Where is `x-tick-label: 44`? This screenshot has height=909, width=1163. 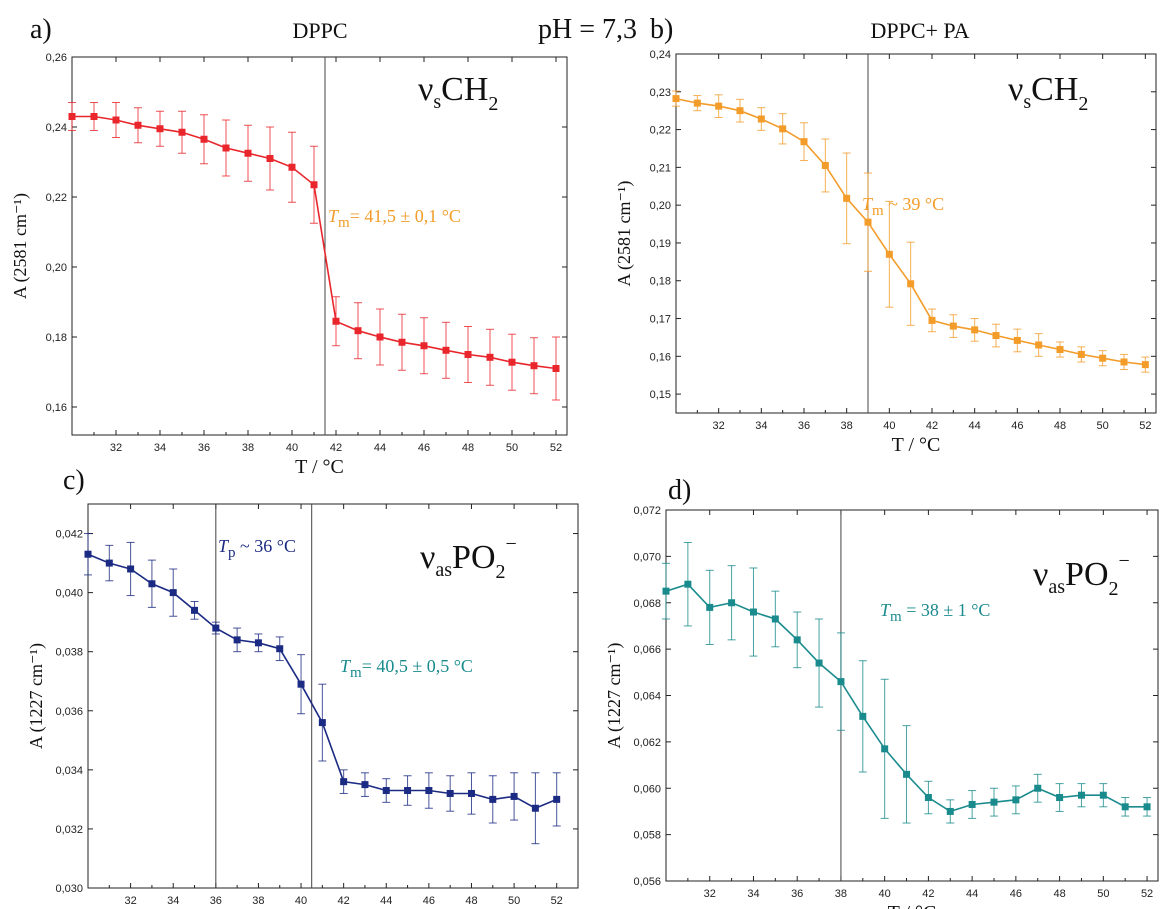
x-tick-label: 44 is located at coordinates (380, 448).